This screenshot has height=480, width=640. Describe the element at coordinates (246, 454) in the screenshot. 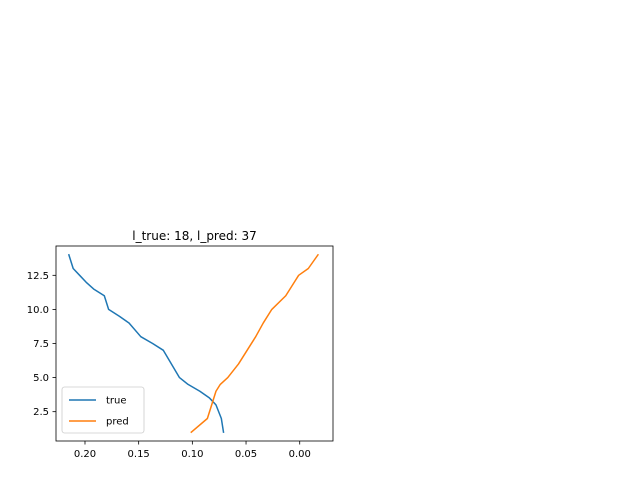

I see `x-tick-label: 0.05` at that location.